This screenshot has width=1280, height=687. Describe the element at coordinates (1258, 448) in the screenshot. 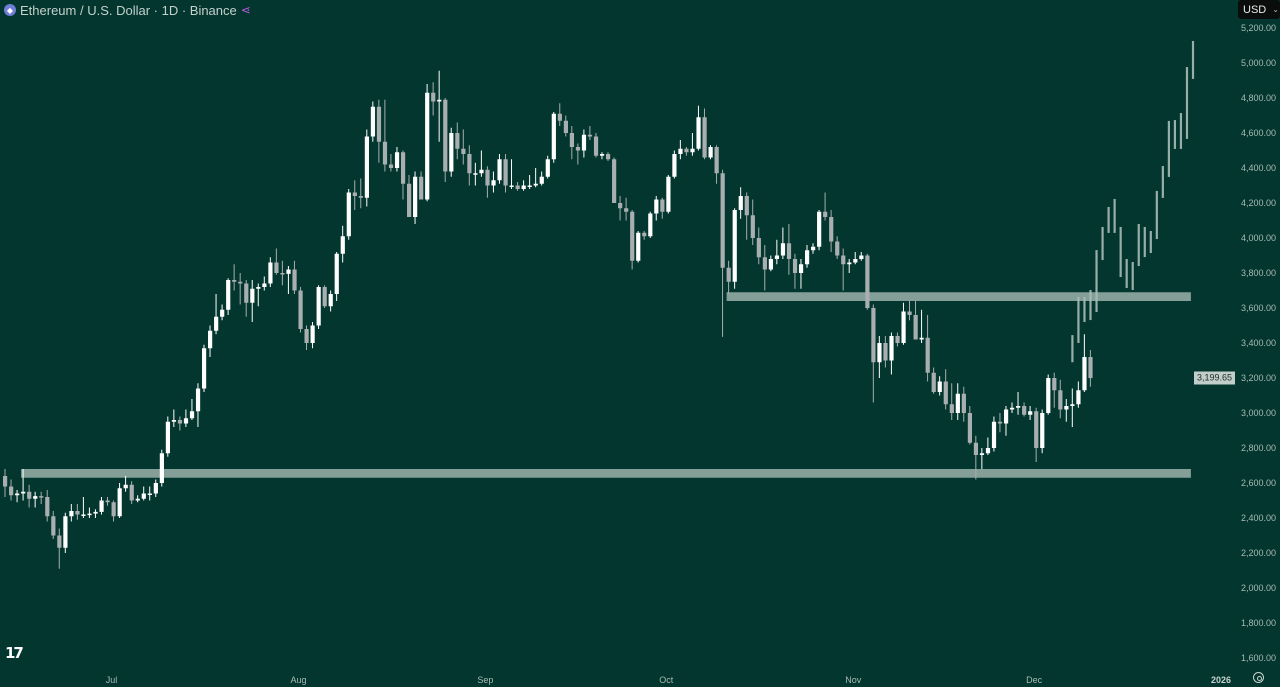

I see `y-tick-label: 2,800.00` at that location.